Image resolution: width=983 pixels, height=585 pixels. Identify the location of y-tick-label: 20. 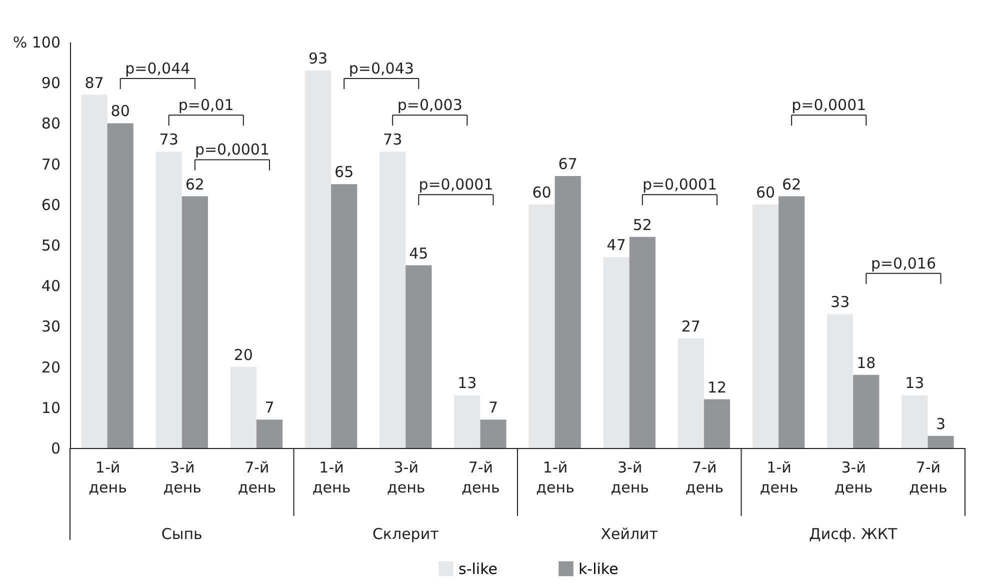
(50, 367).